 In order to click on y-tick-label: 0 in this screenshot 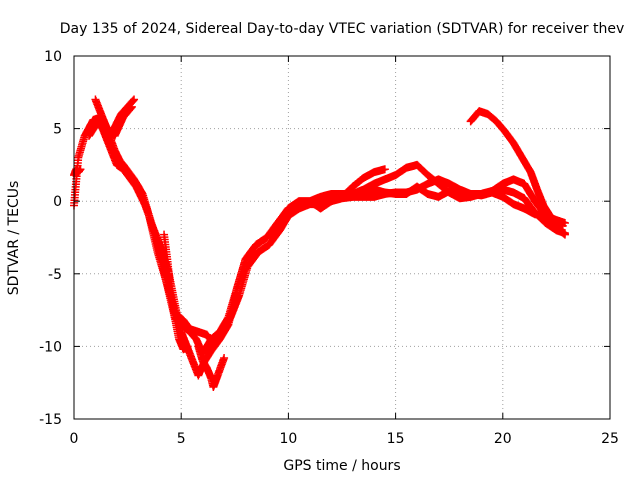, I will do `click(57, 202)`.